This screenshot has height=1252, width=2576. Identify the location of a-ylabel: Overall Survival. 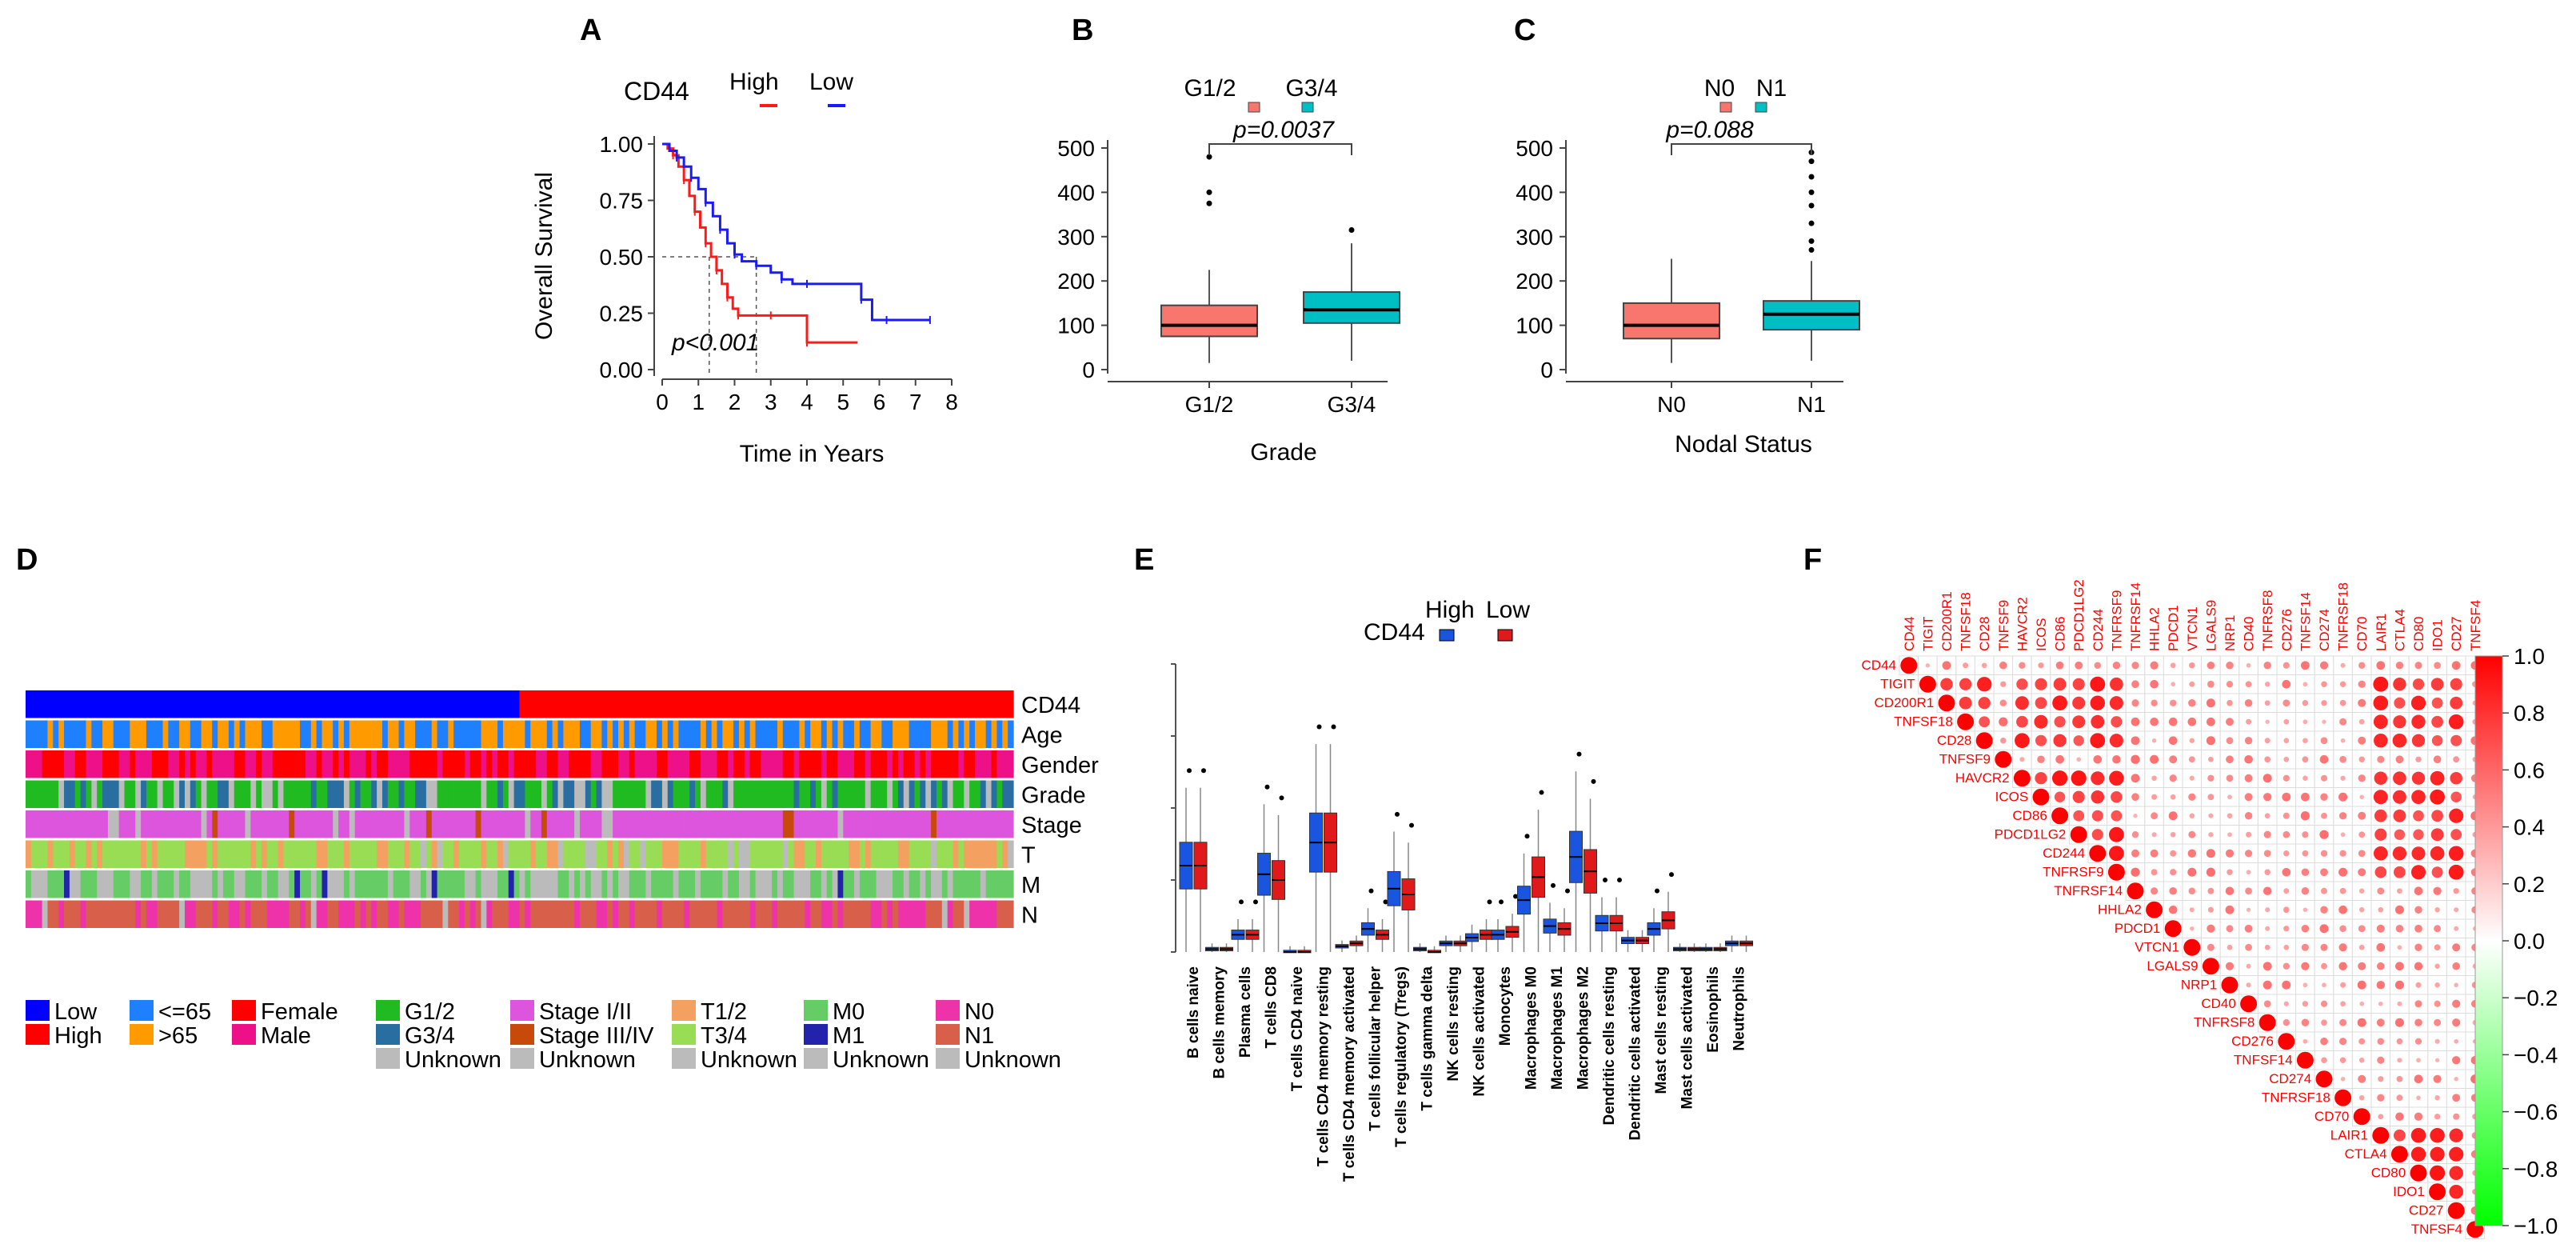
(544, 256).